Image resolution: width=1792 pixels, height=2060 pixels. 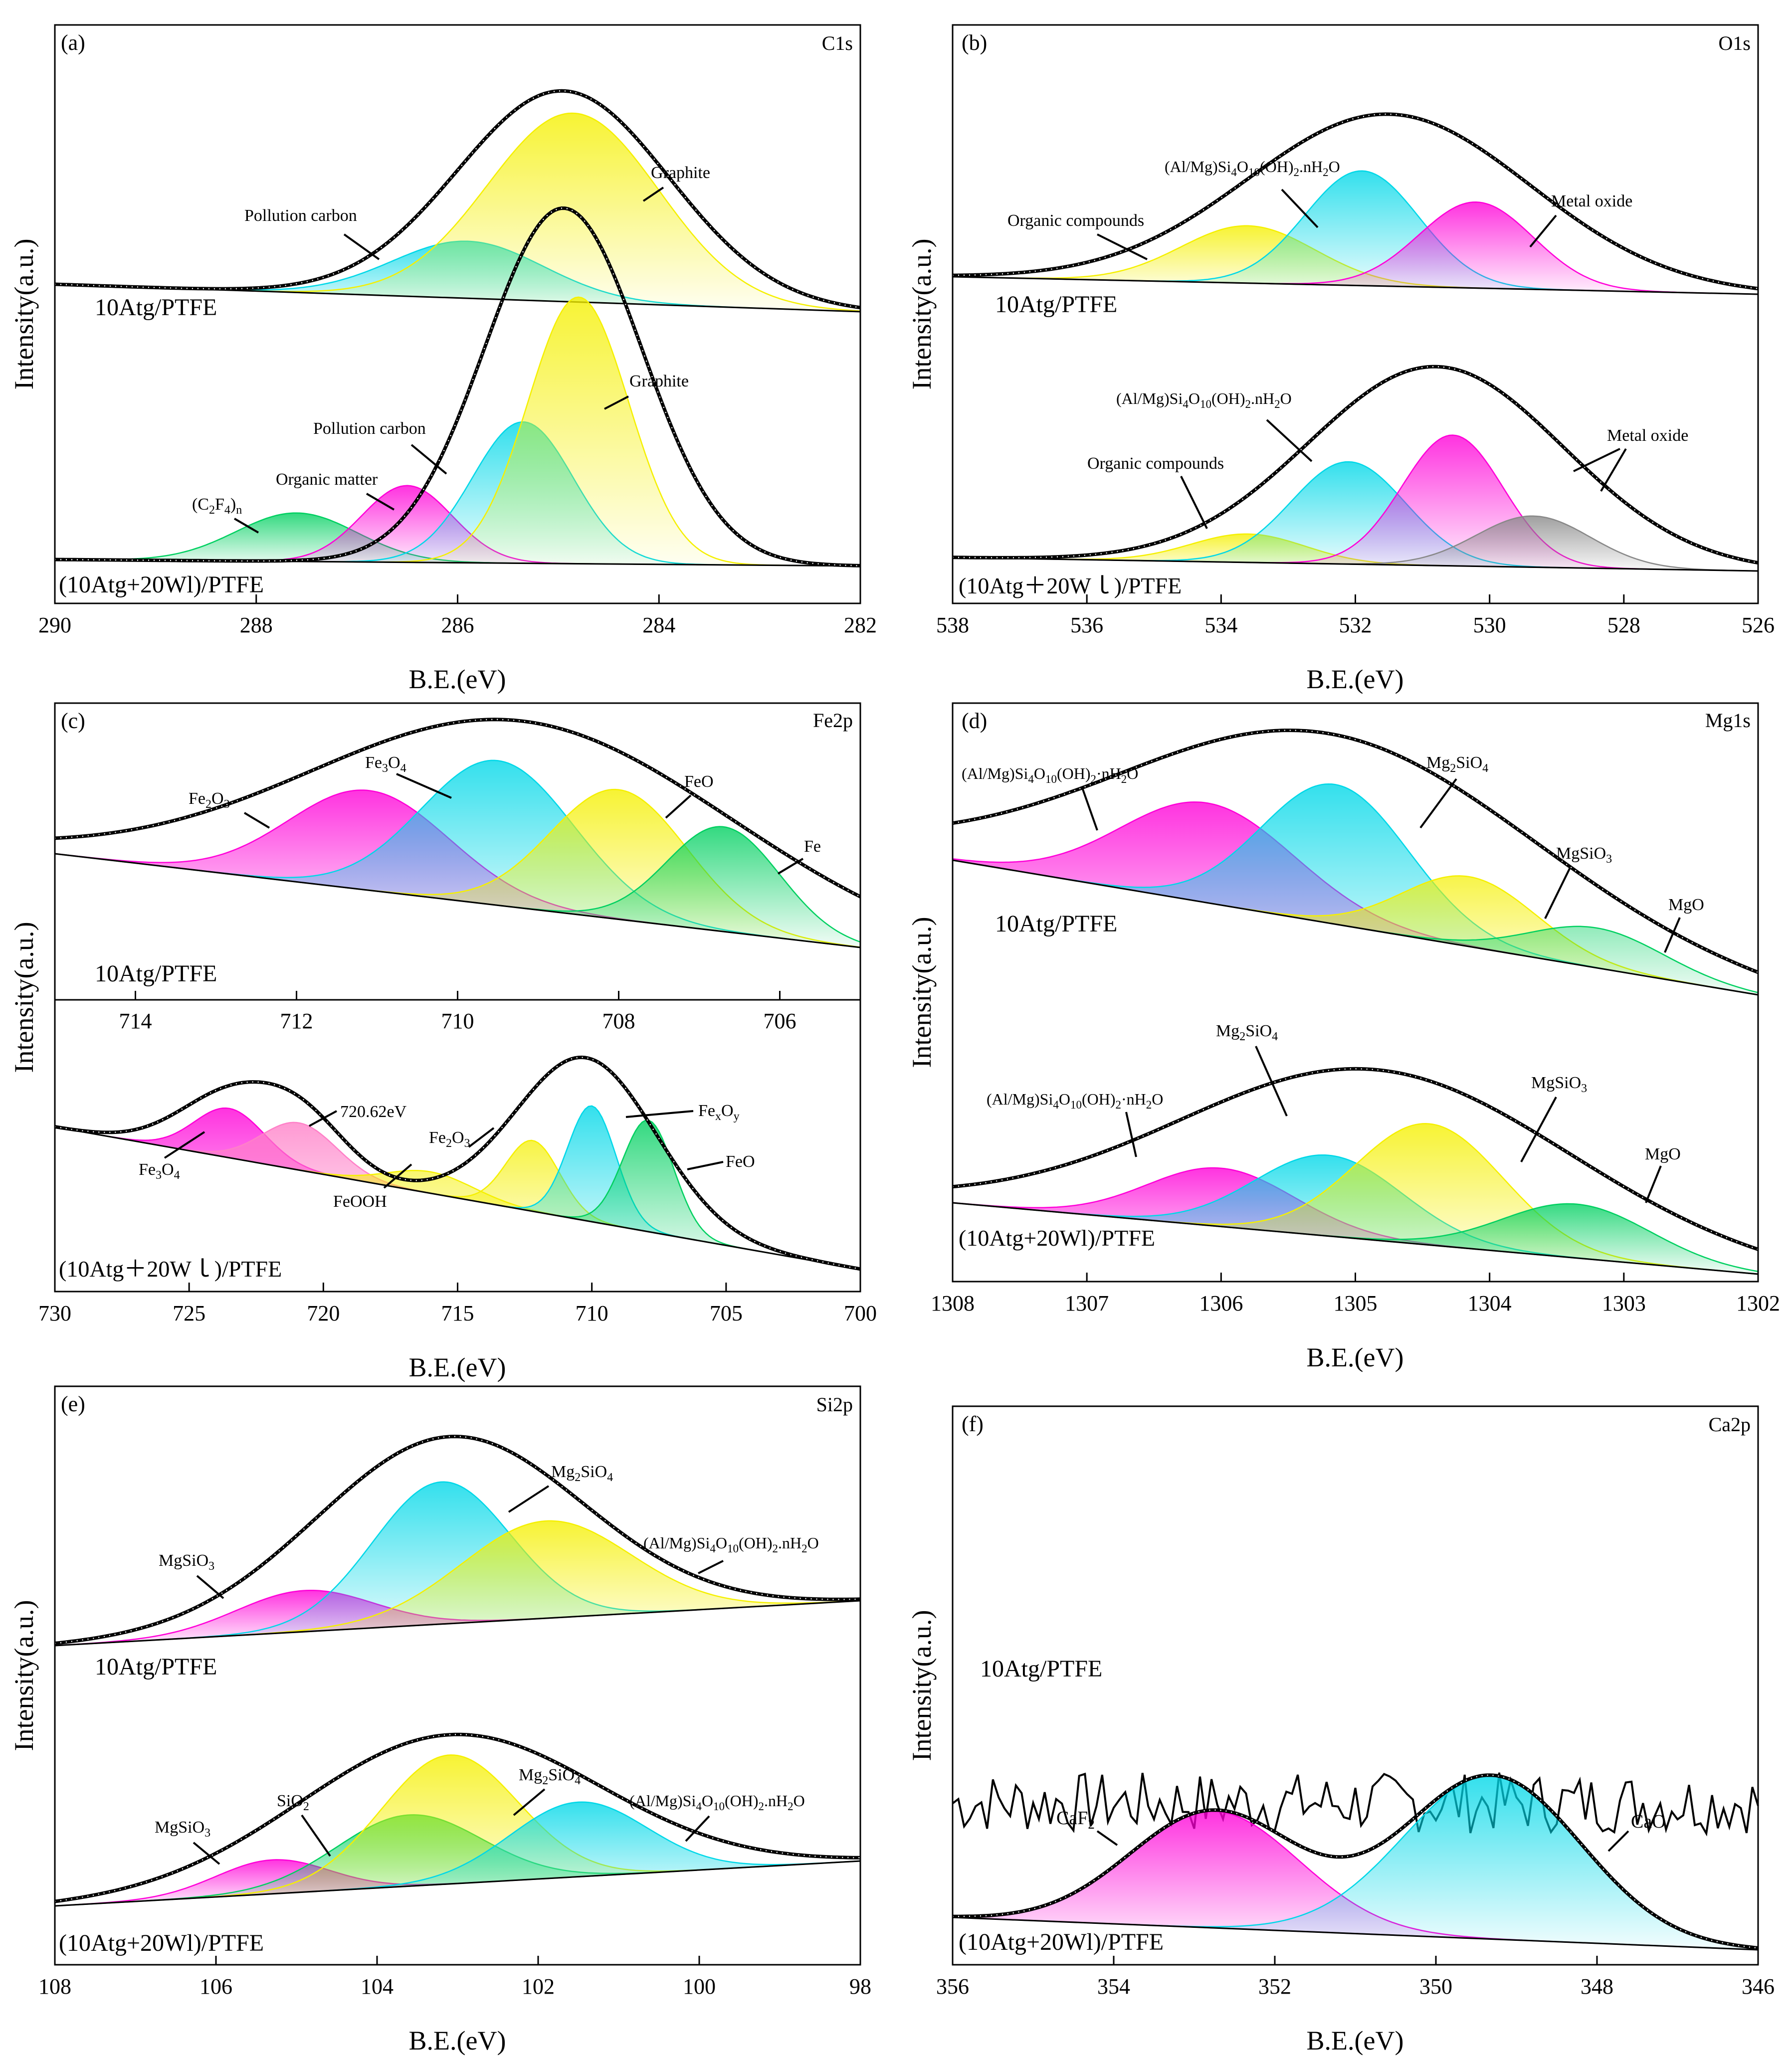 I want to click on c-bottom-baseline, so click(x=458, y=1198).